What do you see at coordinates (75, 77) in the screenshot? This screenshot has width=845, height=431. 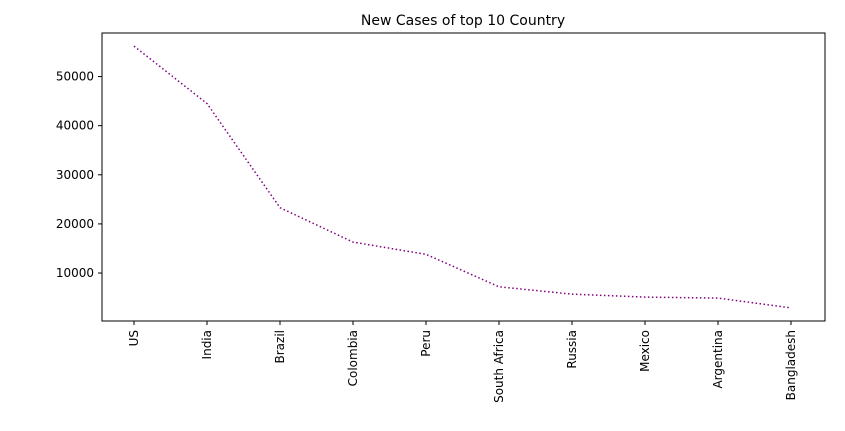 I see `y-tick-label: 50000` at bounding box center [75, 77].